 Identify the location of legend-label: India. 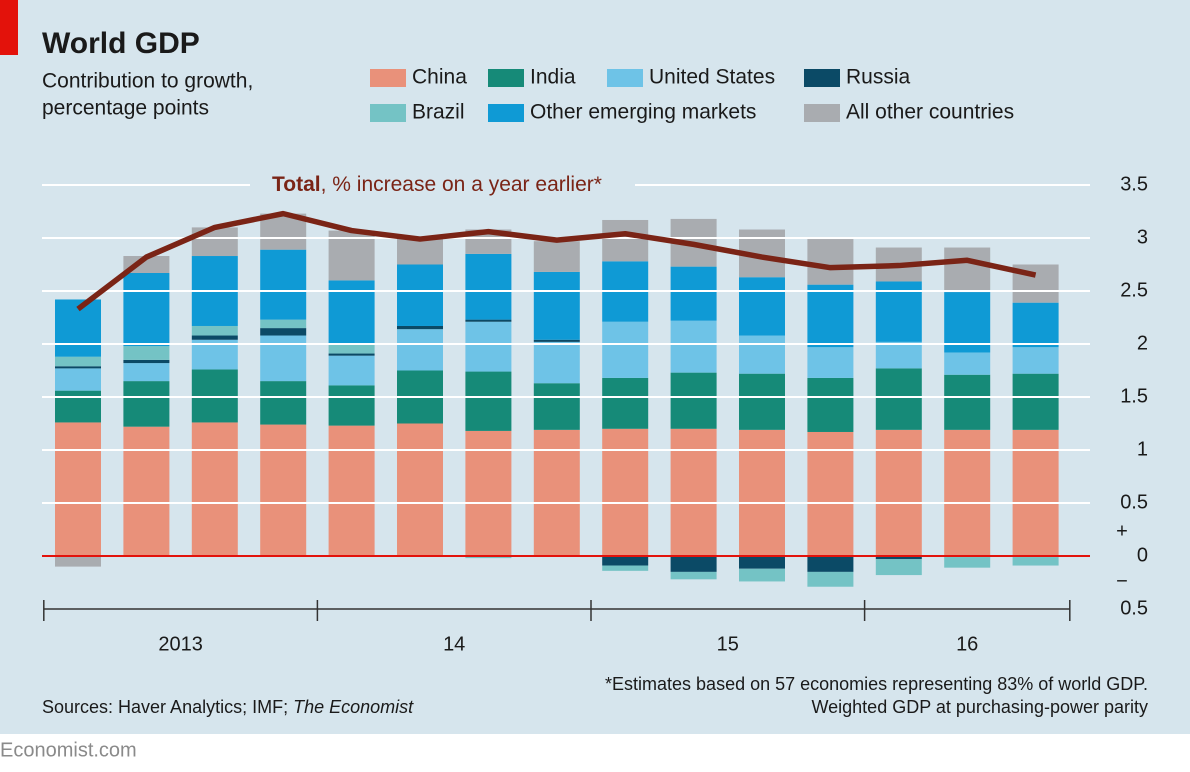
(553, 77).